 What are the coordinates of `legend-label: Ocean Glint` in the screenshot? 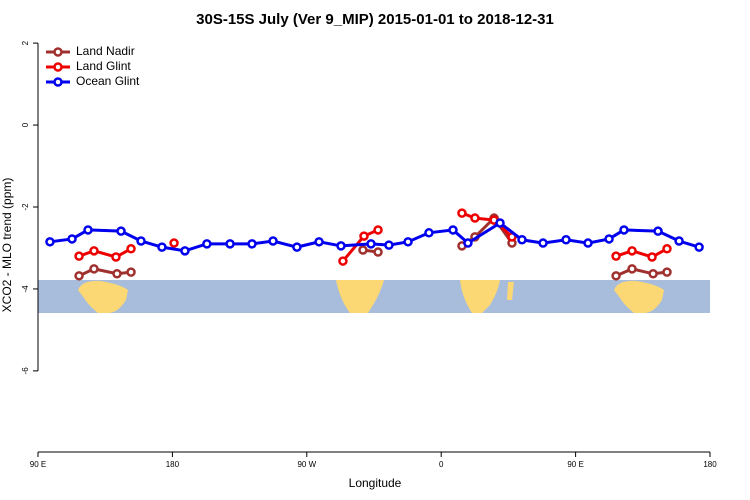 It's located at (108, 81).